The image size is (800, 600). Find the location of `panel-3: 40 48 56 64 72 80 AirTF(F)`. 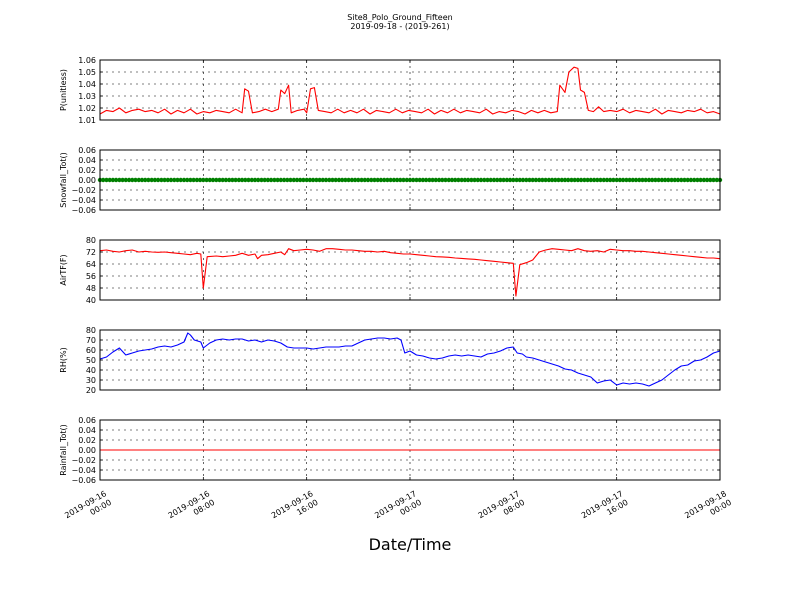

panel-3: 40 48 56 64 72 80 AirTF(F) is located at coordinates (390, 270).